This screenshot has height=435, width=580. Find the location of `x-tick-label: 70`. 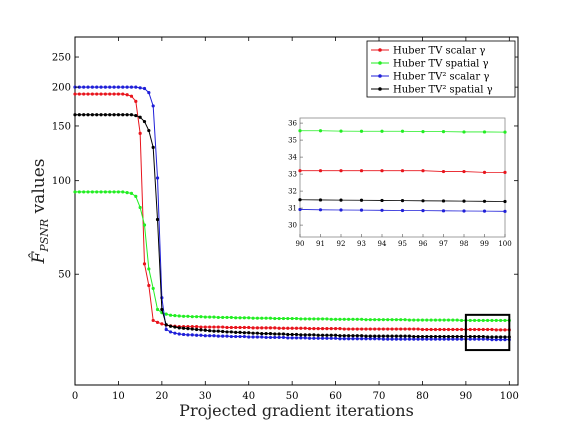

x-tick-label: 70 is located at coordinates (379, 396).